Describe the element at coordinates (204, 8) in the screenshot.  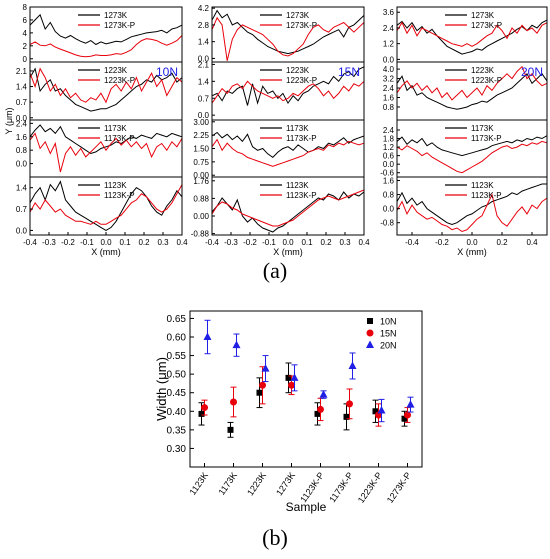
I see `y-tick-label: 4.2` at that location.